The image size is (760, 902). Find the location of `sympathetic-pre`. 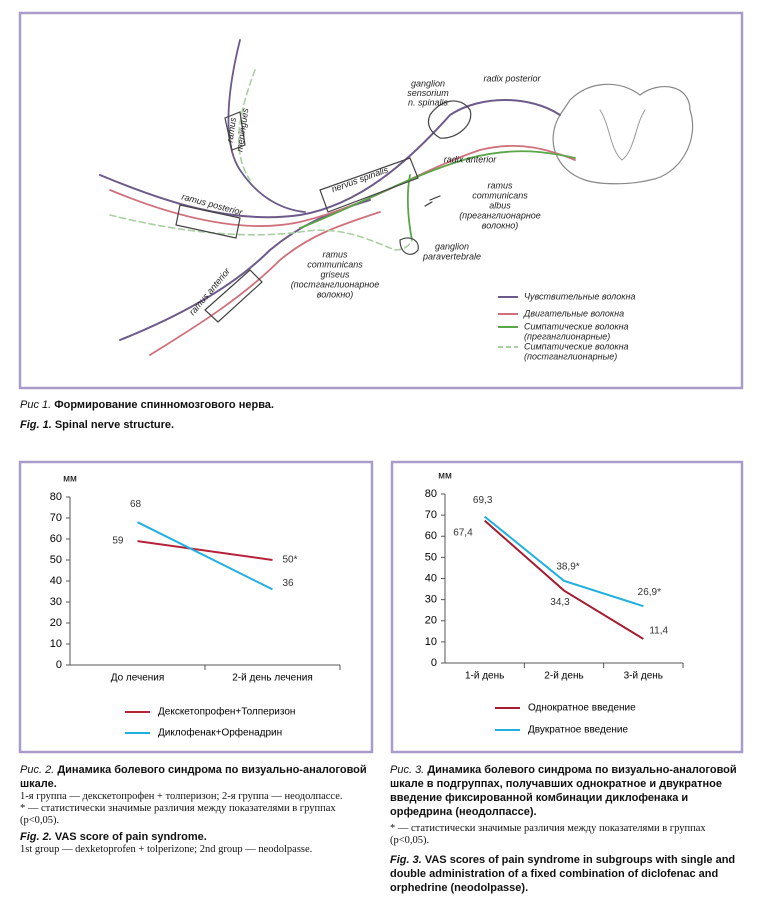

sympathetic-pre is located at coordinates (437, 195).